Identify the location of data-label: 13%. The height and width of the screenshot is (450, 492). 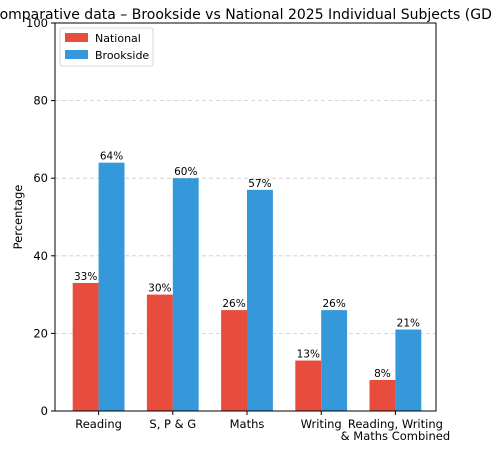
(308, 355).